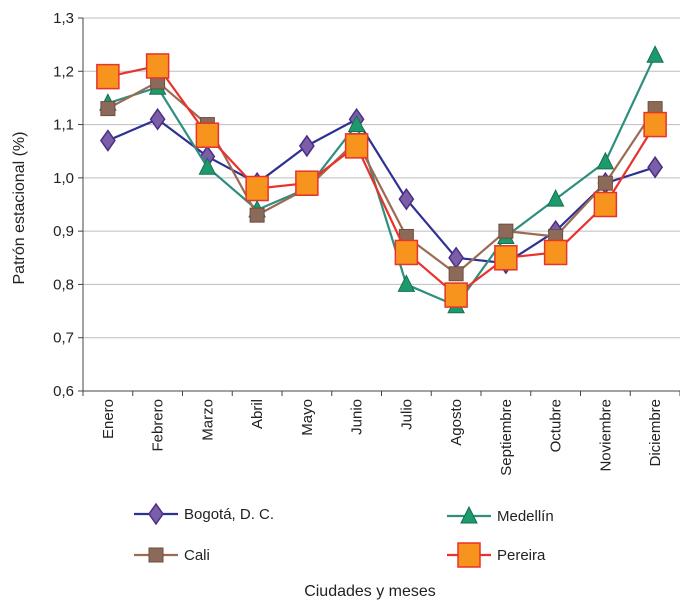 This screenshot has width=680, height=603. Describe the element at coordinates (63, 71) in the screenshot. I see `y-tick-label: 1,2` at that location.